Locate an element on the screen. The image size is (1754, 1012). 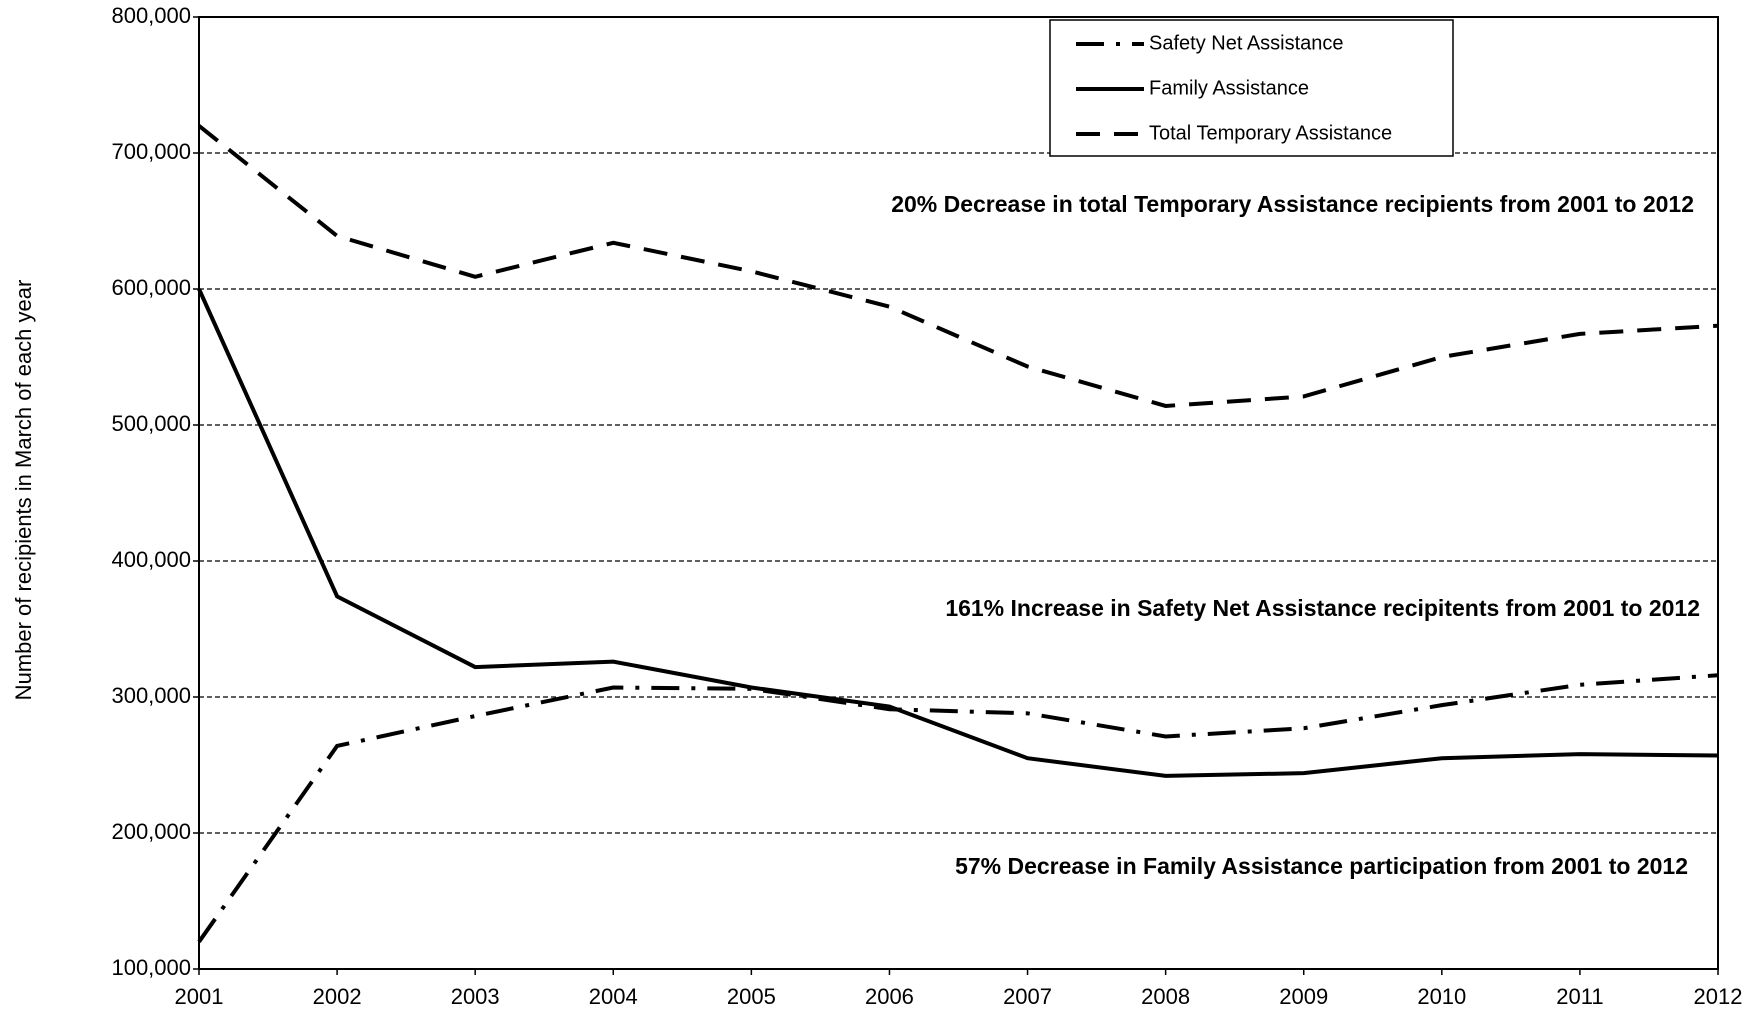
y-tick-label: 100,000 is located at coordinates (151, 967).